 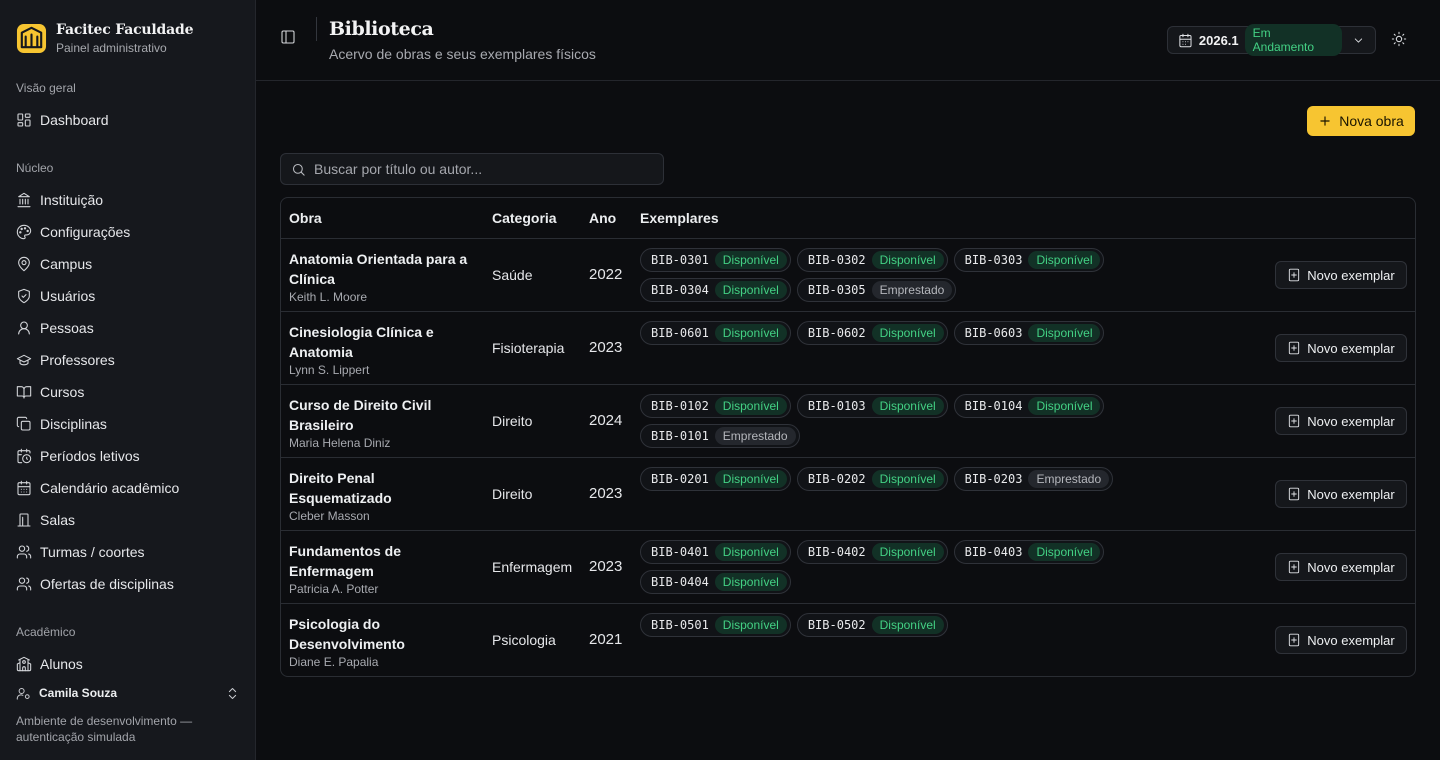 What do you see at coordinates (1033, 479) in the screenshot?
I see `copy-chip: BIB-0203 Emprestado` at bounding box center [1033, 479].